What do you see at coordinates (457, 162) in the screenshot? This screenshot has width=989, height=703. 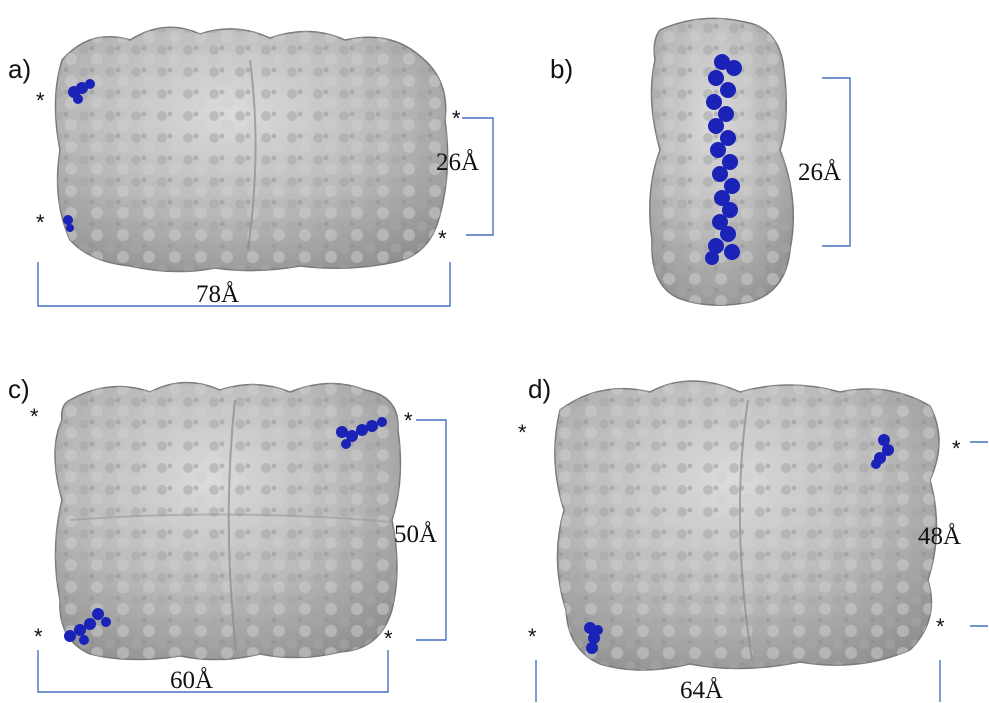 I see `panel-a-height-label: 26Å` at bounding box center [457, 162].